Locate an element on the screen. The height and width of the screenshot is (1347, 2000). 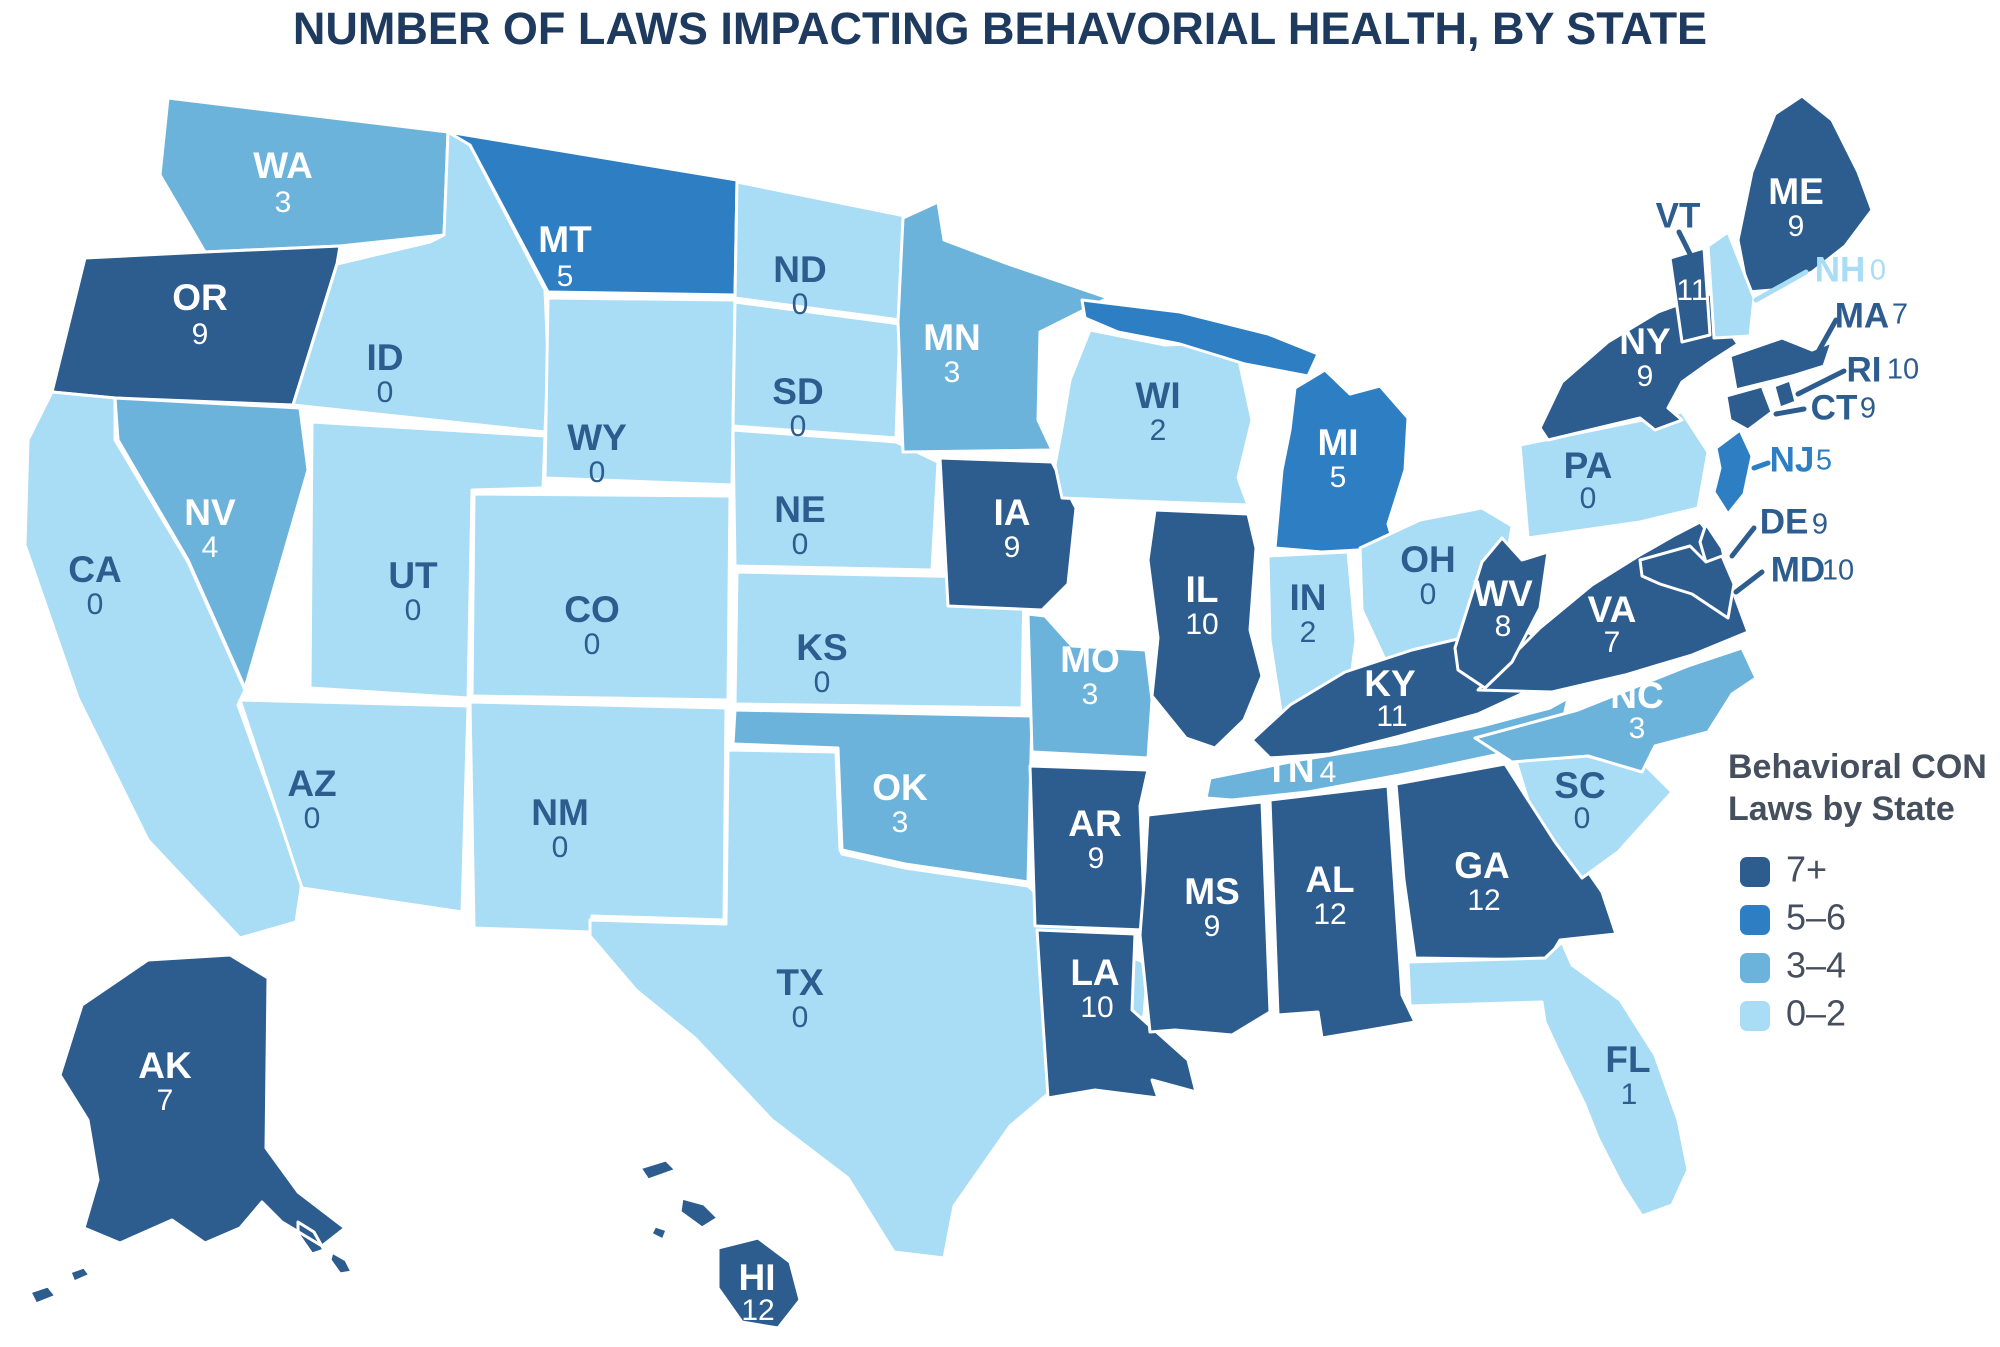
state-value-oh: 0 is located at coordinates (1428, 594).